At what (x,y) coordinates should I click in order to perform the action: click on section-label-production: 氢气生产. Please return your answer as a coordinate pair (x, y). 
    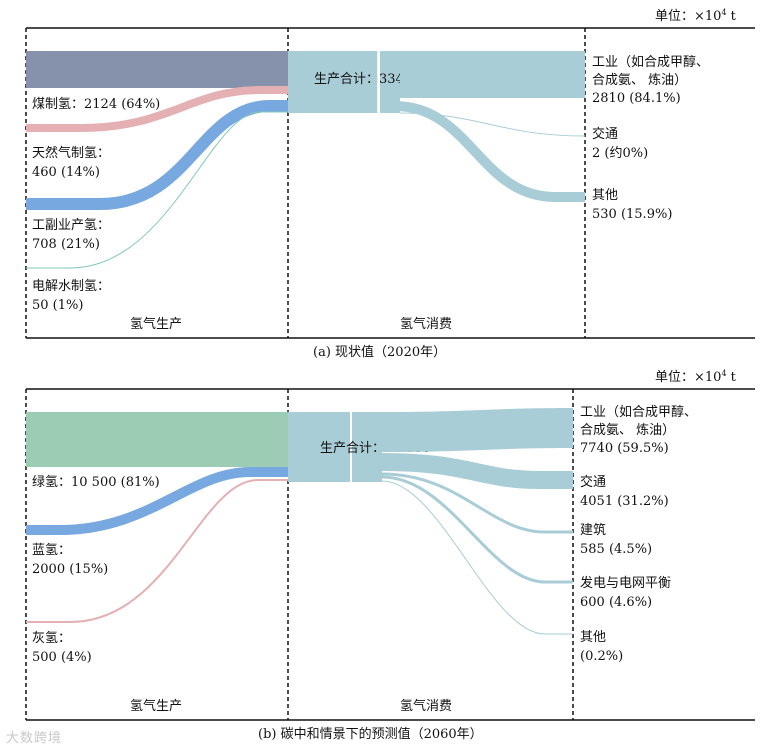
    Looking at the image, I should click on (156, 324).